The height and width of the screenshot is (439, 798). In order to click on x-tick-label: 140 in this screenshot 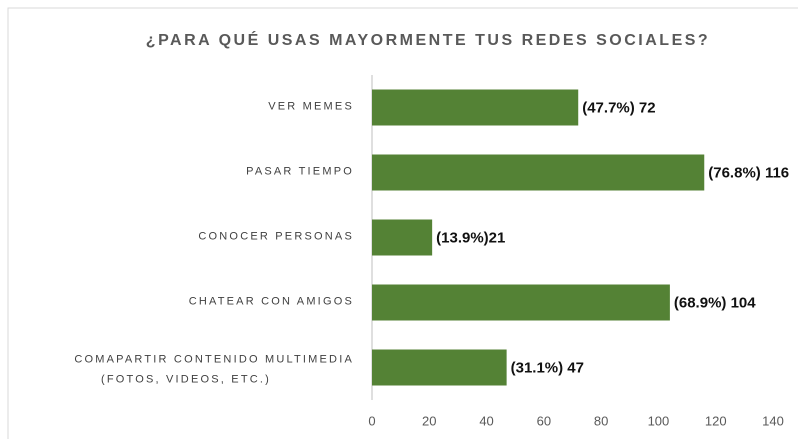, I will do `click(773, 420)`.